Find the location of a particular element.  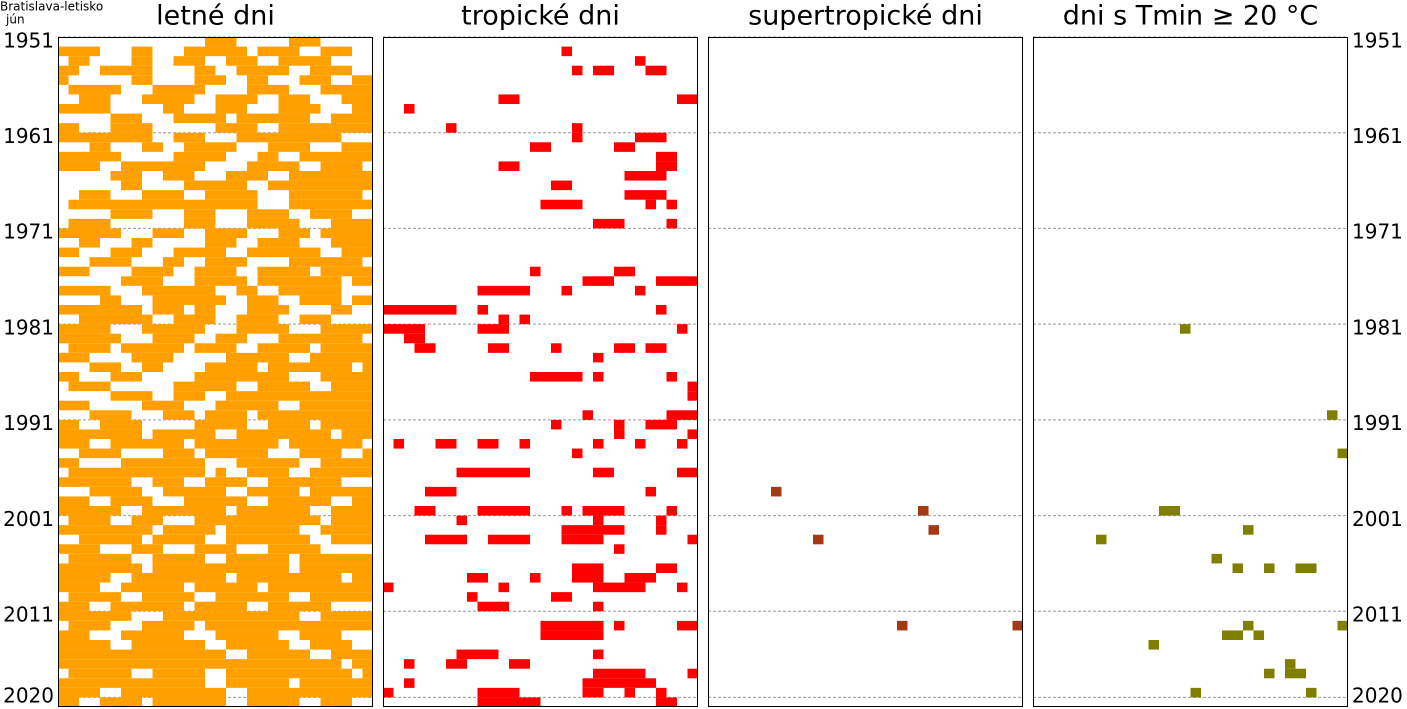

y-tick-label: 1971 is located at coordinates (1377, 232).